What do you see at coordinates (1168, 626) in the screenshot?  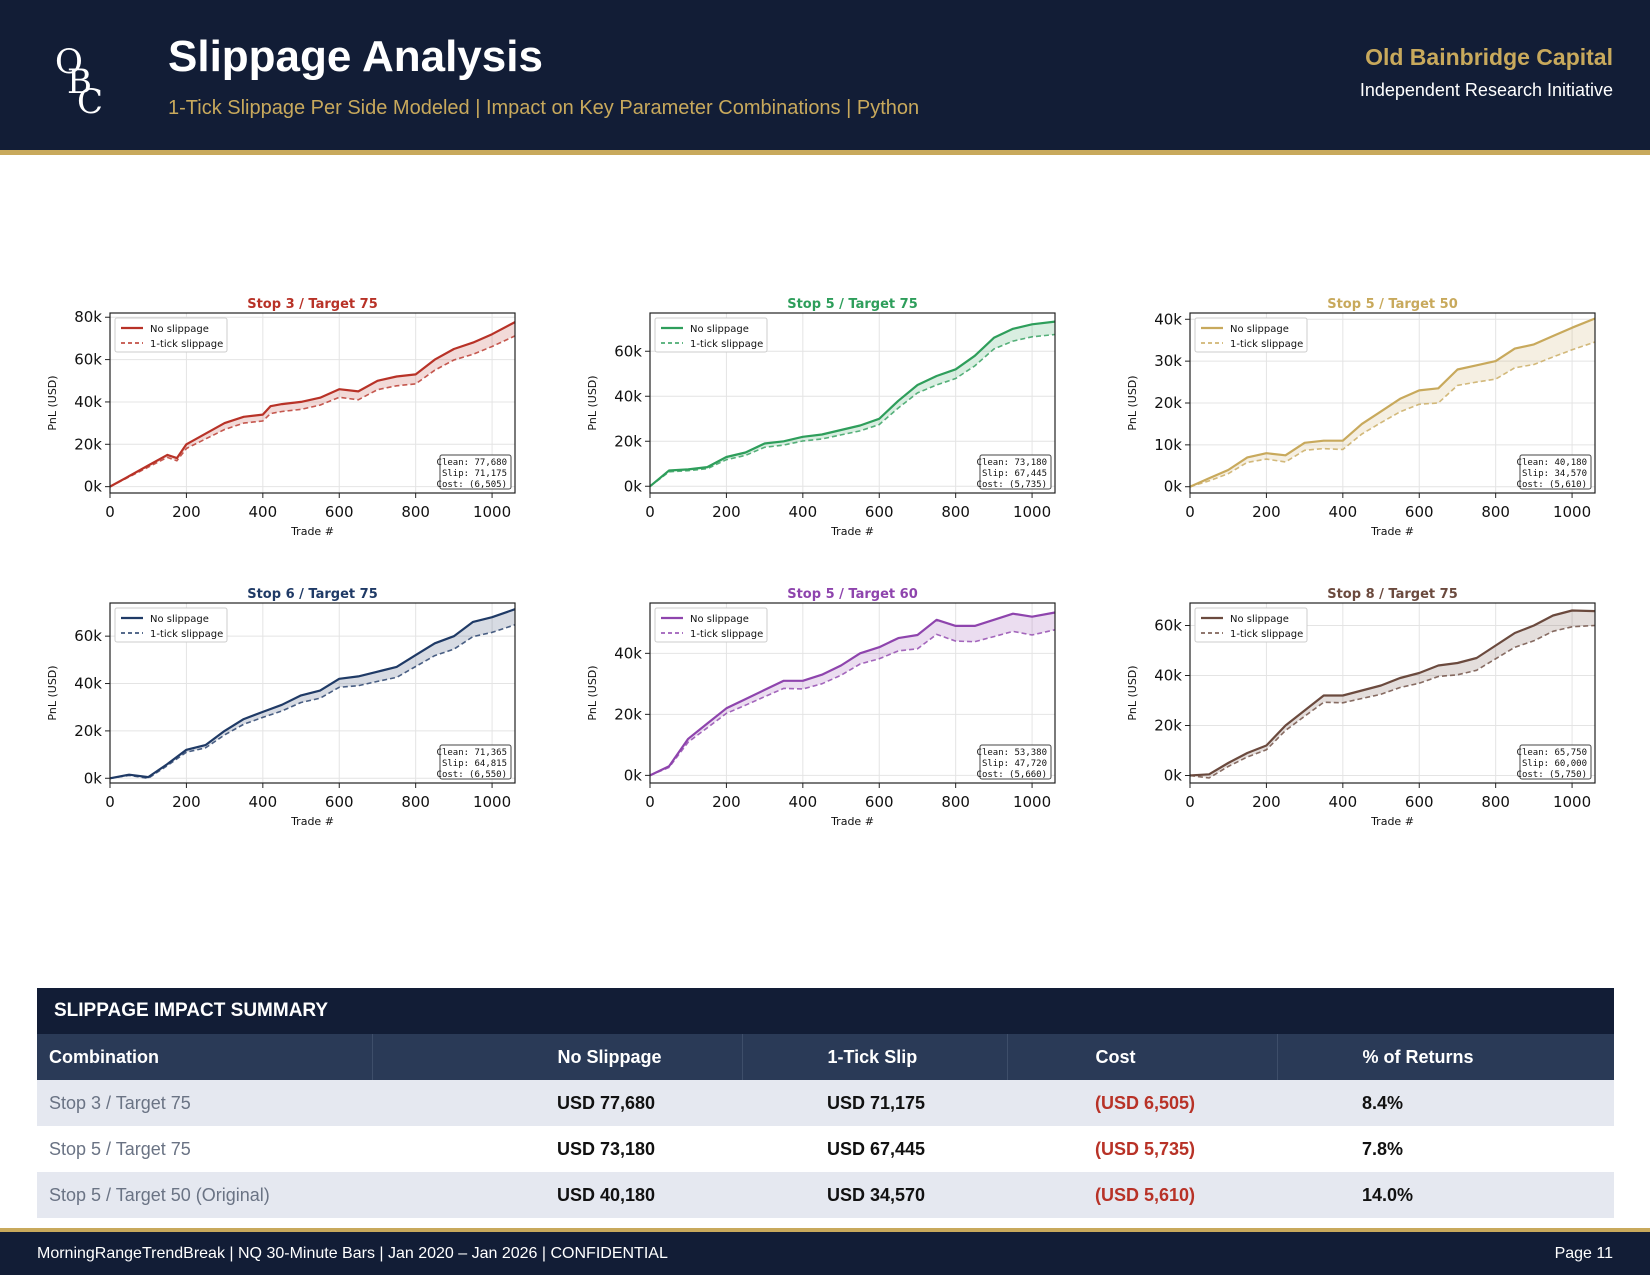 I see `y-tick-label: 60k` at bounding box center [1168, 626].